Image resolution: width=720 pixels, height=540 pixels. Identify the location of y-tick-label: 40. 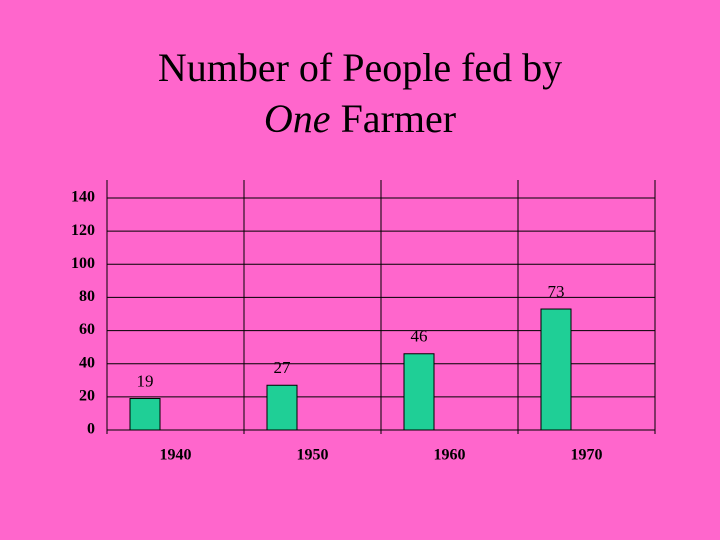
(87, 362).